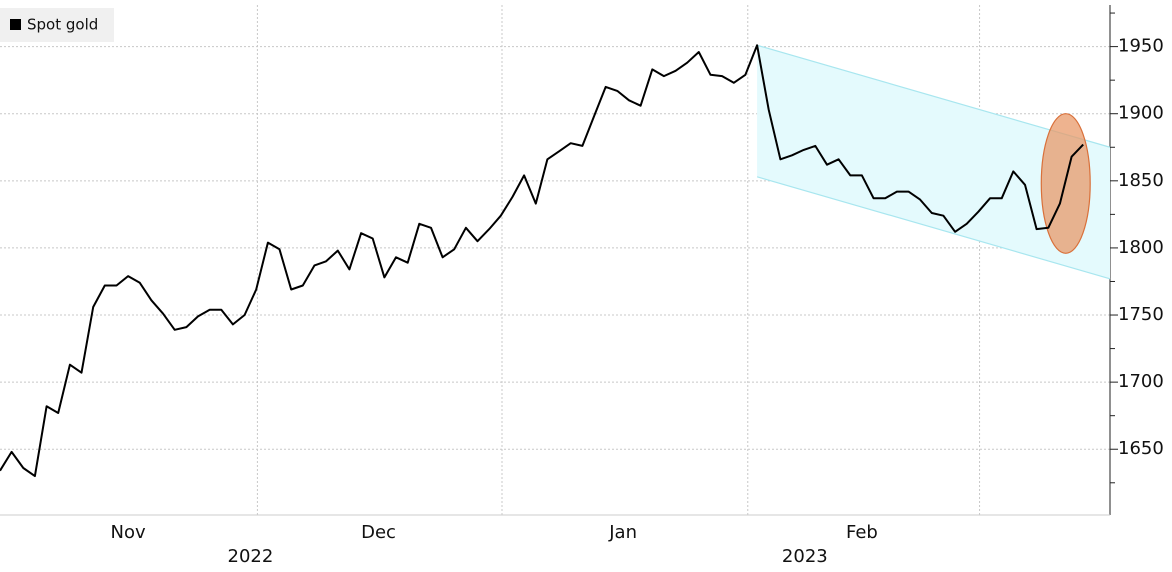  I want to click on x-tick-label: Feb, so click(862, 532).